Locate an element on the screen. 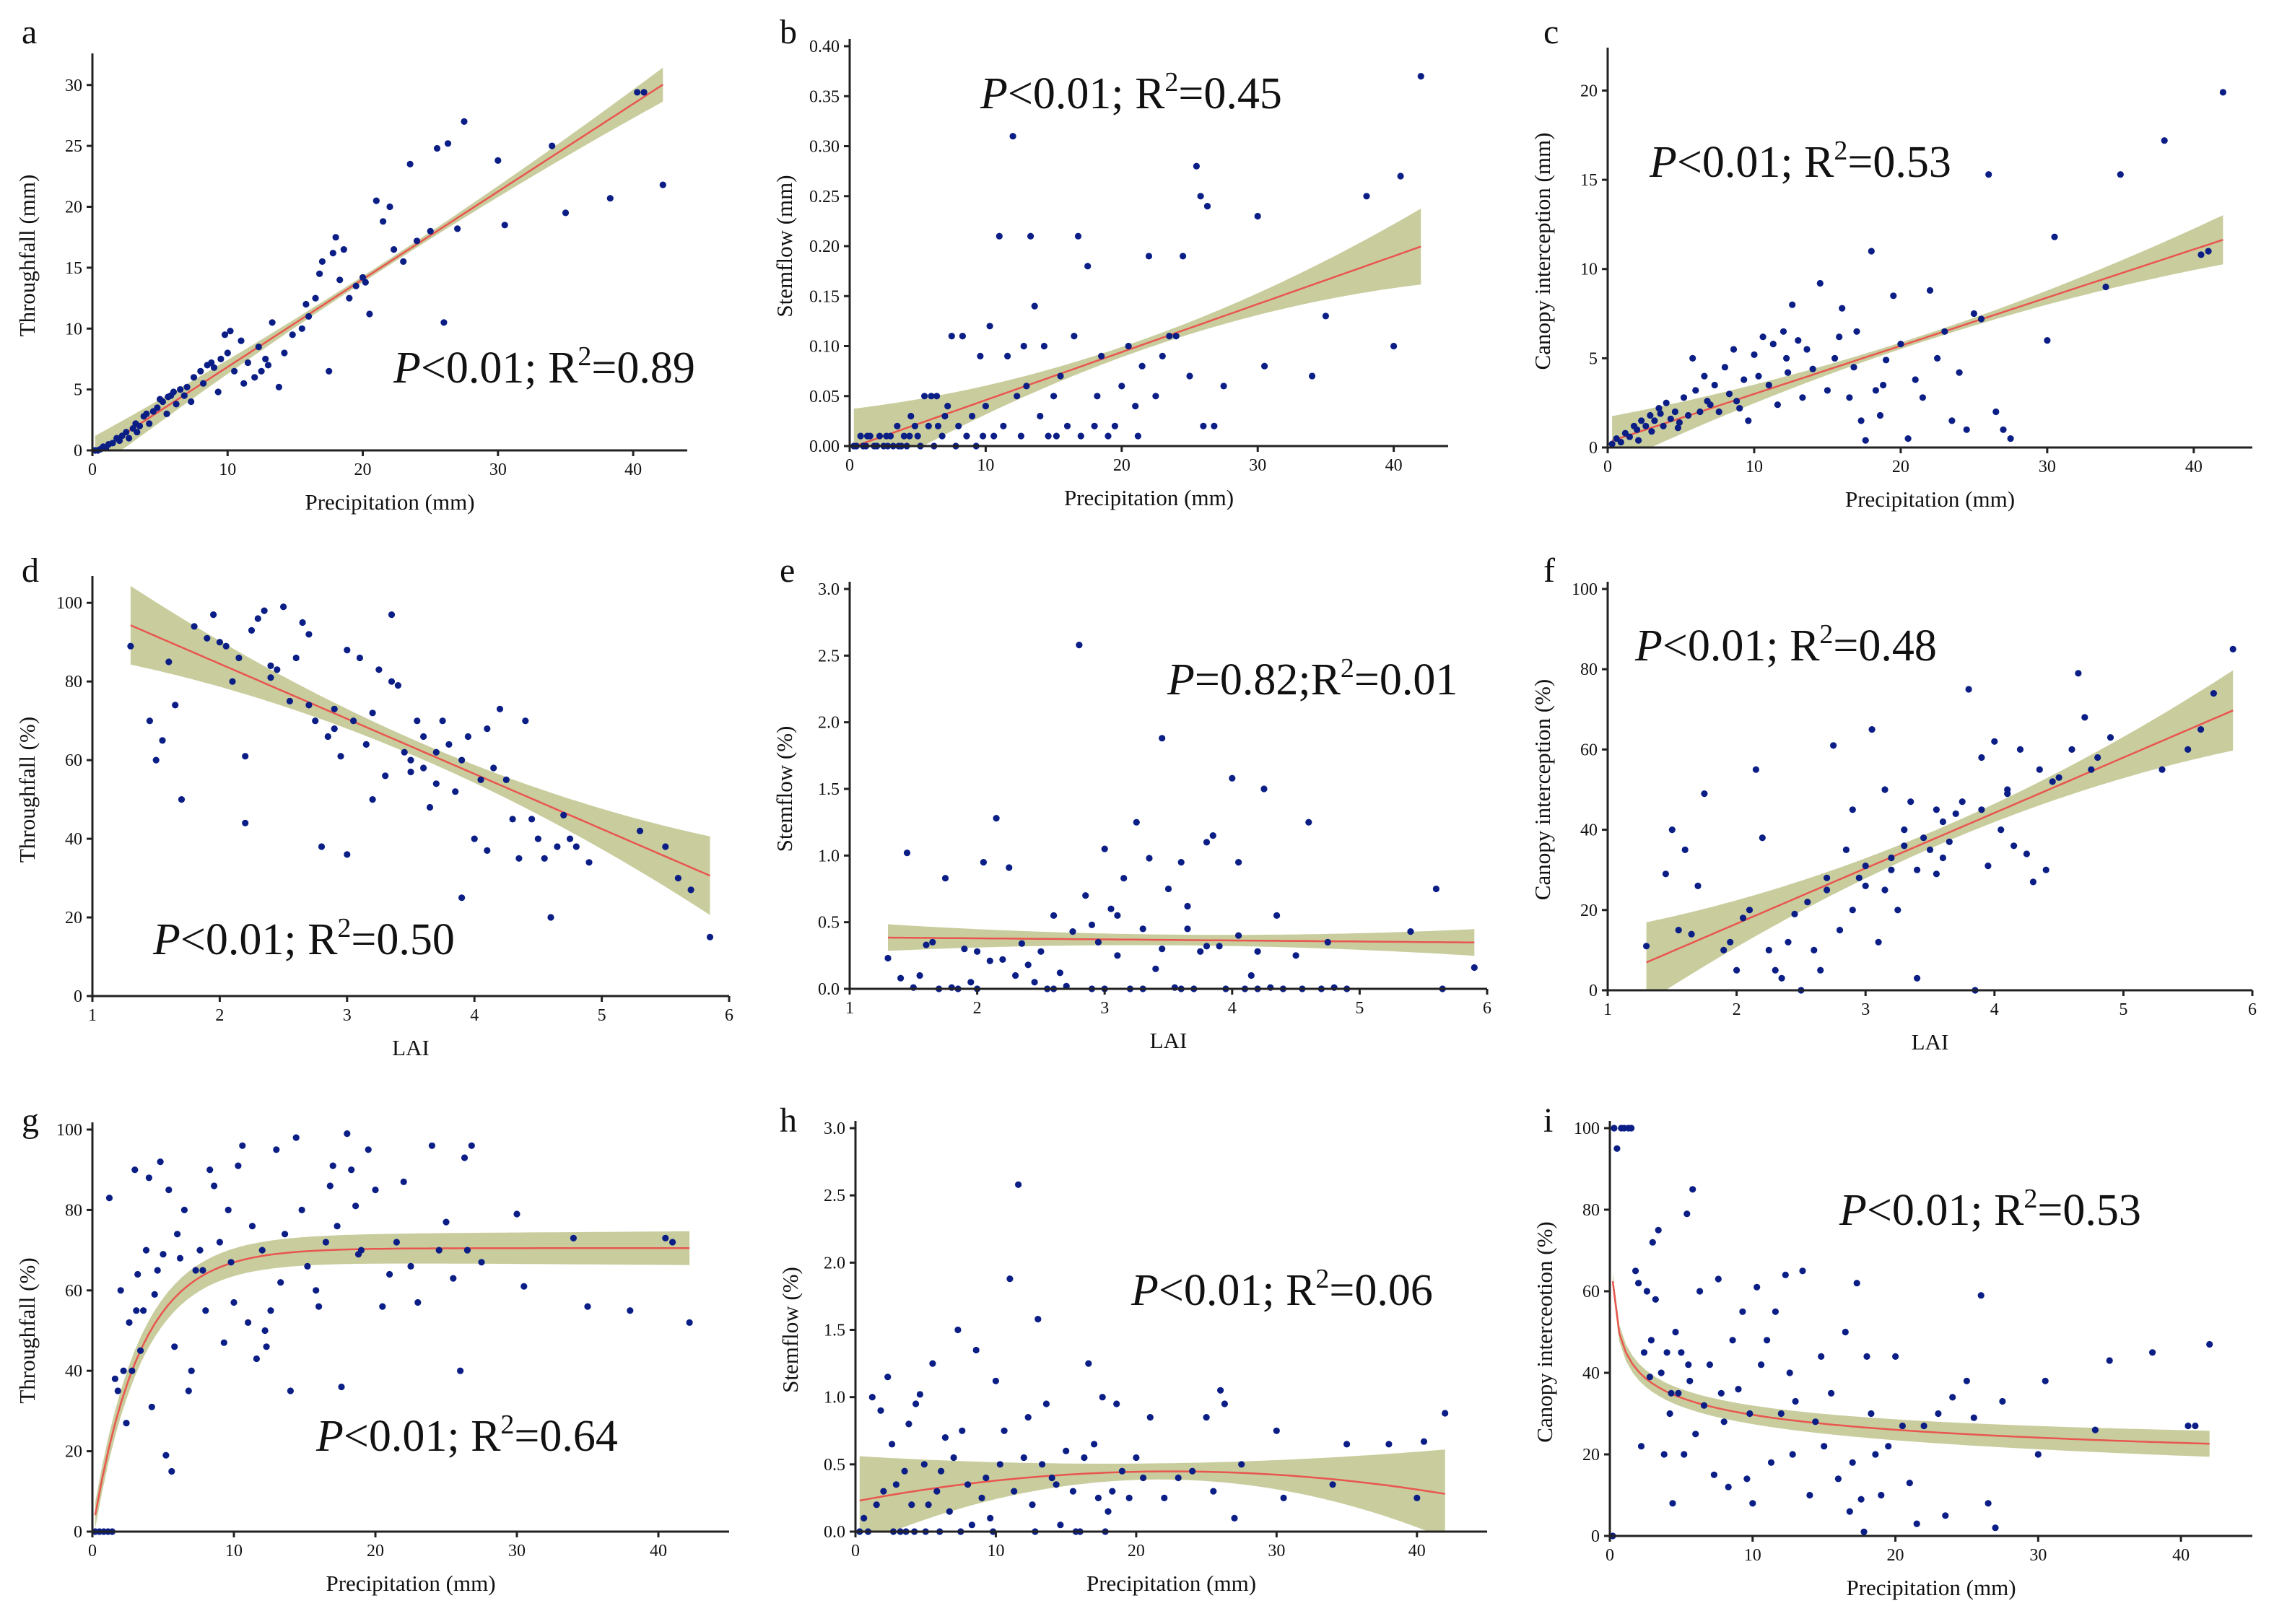 The image size is (2274, 1624). fit-line-c is located at coordinates (1917, 340).